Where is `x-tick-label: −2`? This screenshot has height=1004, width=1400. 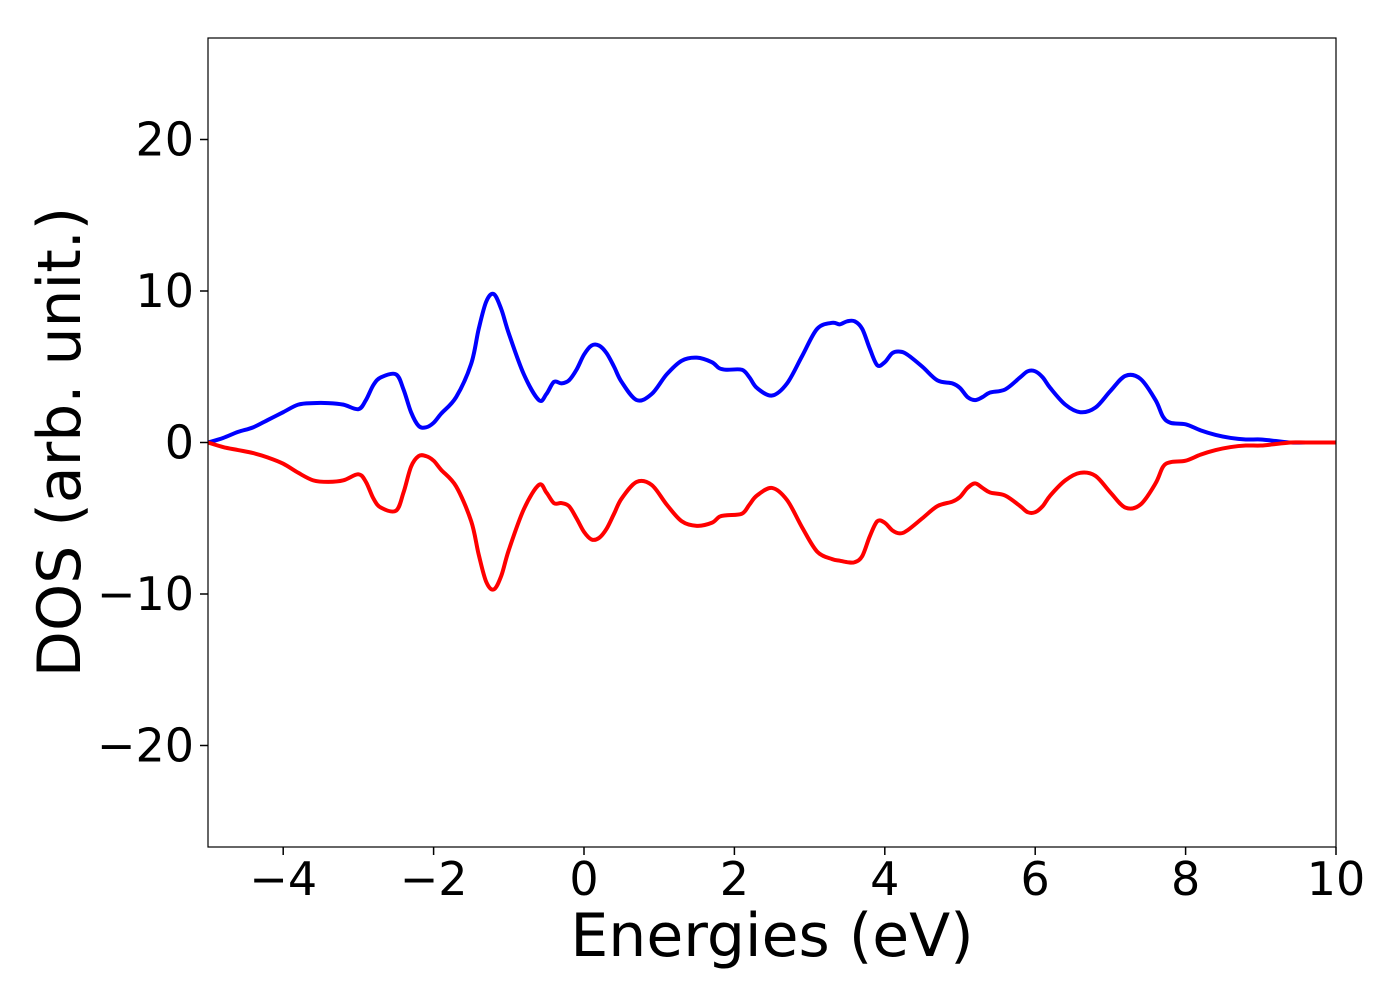 x-tick-label: −2 is located at coordinates (434, 879).